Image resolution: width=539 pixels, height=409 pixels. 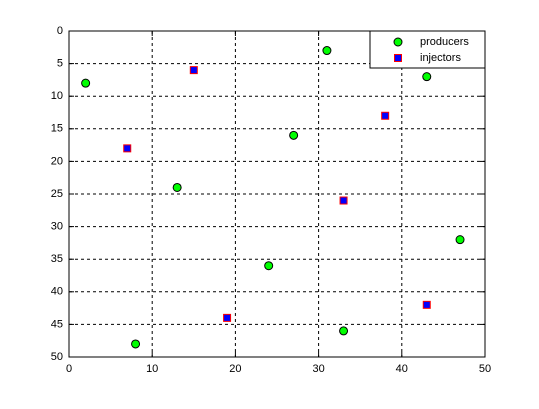 I want to click on y-tick-label: 50, so click(x=57, y=357).